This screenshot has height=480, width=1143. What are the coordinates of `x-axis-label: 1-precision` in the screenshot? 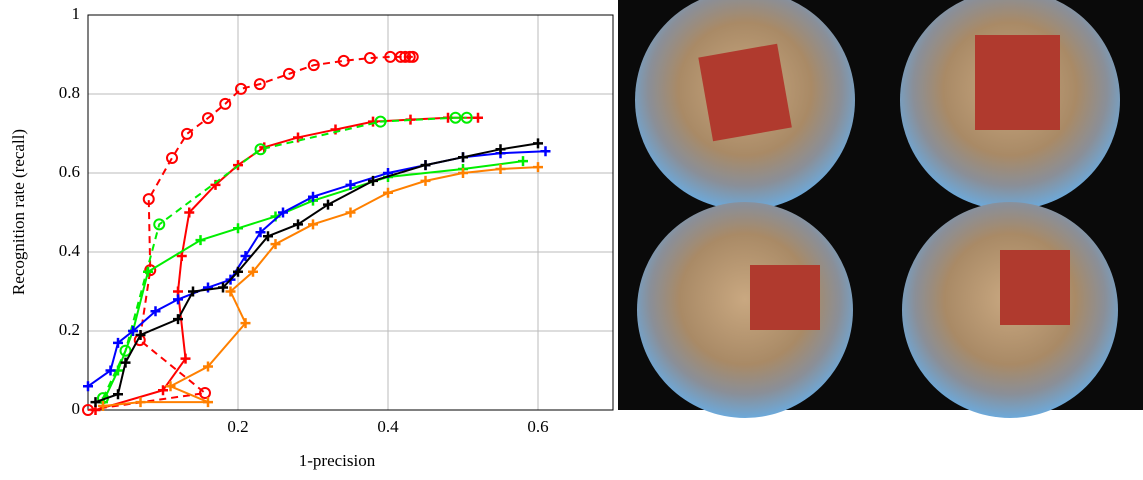 It's located at (337, 460).